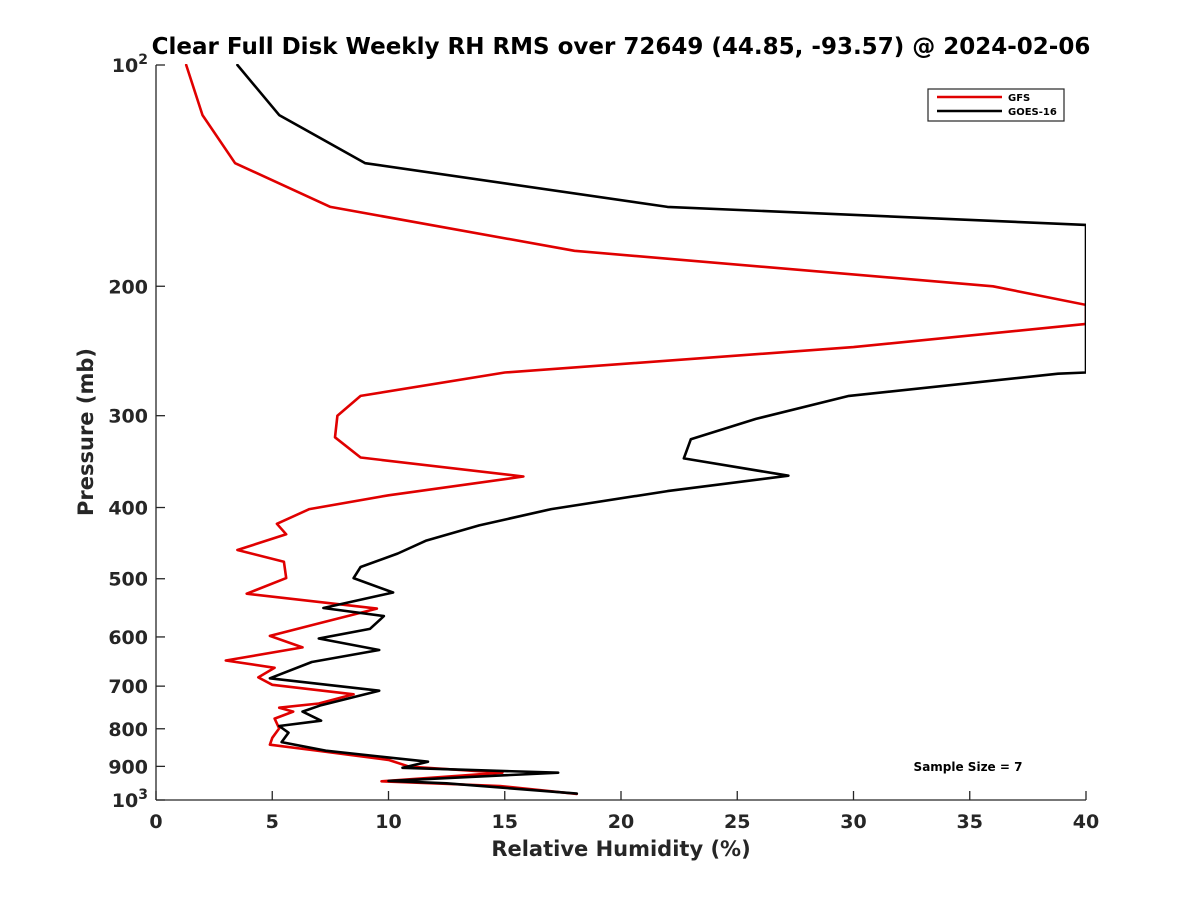 This screenshot has width=1200, height=900. I want to click on y-tick-label: 10³, so click(130, 799).